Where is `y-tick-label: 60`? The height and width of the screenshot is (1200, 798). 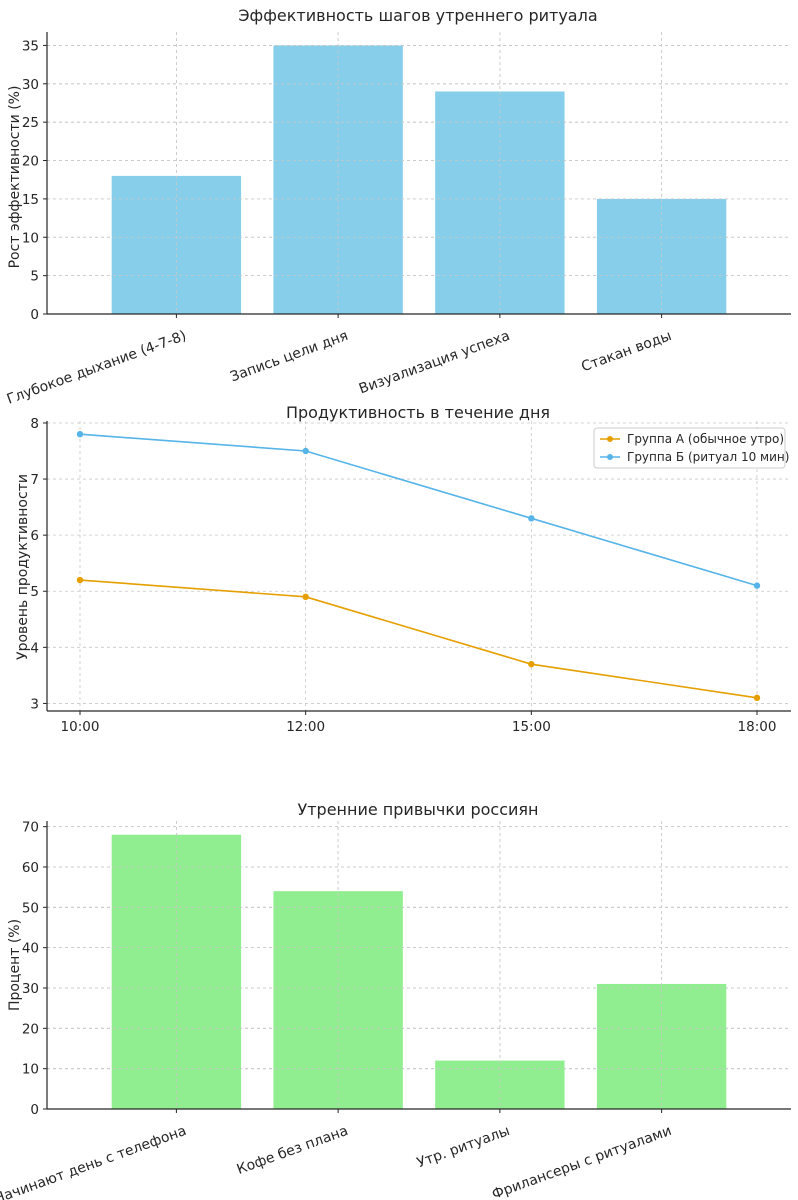
y-tick-label: 60 is located at coordinates (30, 868).